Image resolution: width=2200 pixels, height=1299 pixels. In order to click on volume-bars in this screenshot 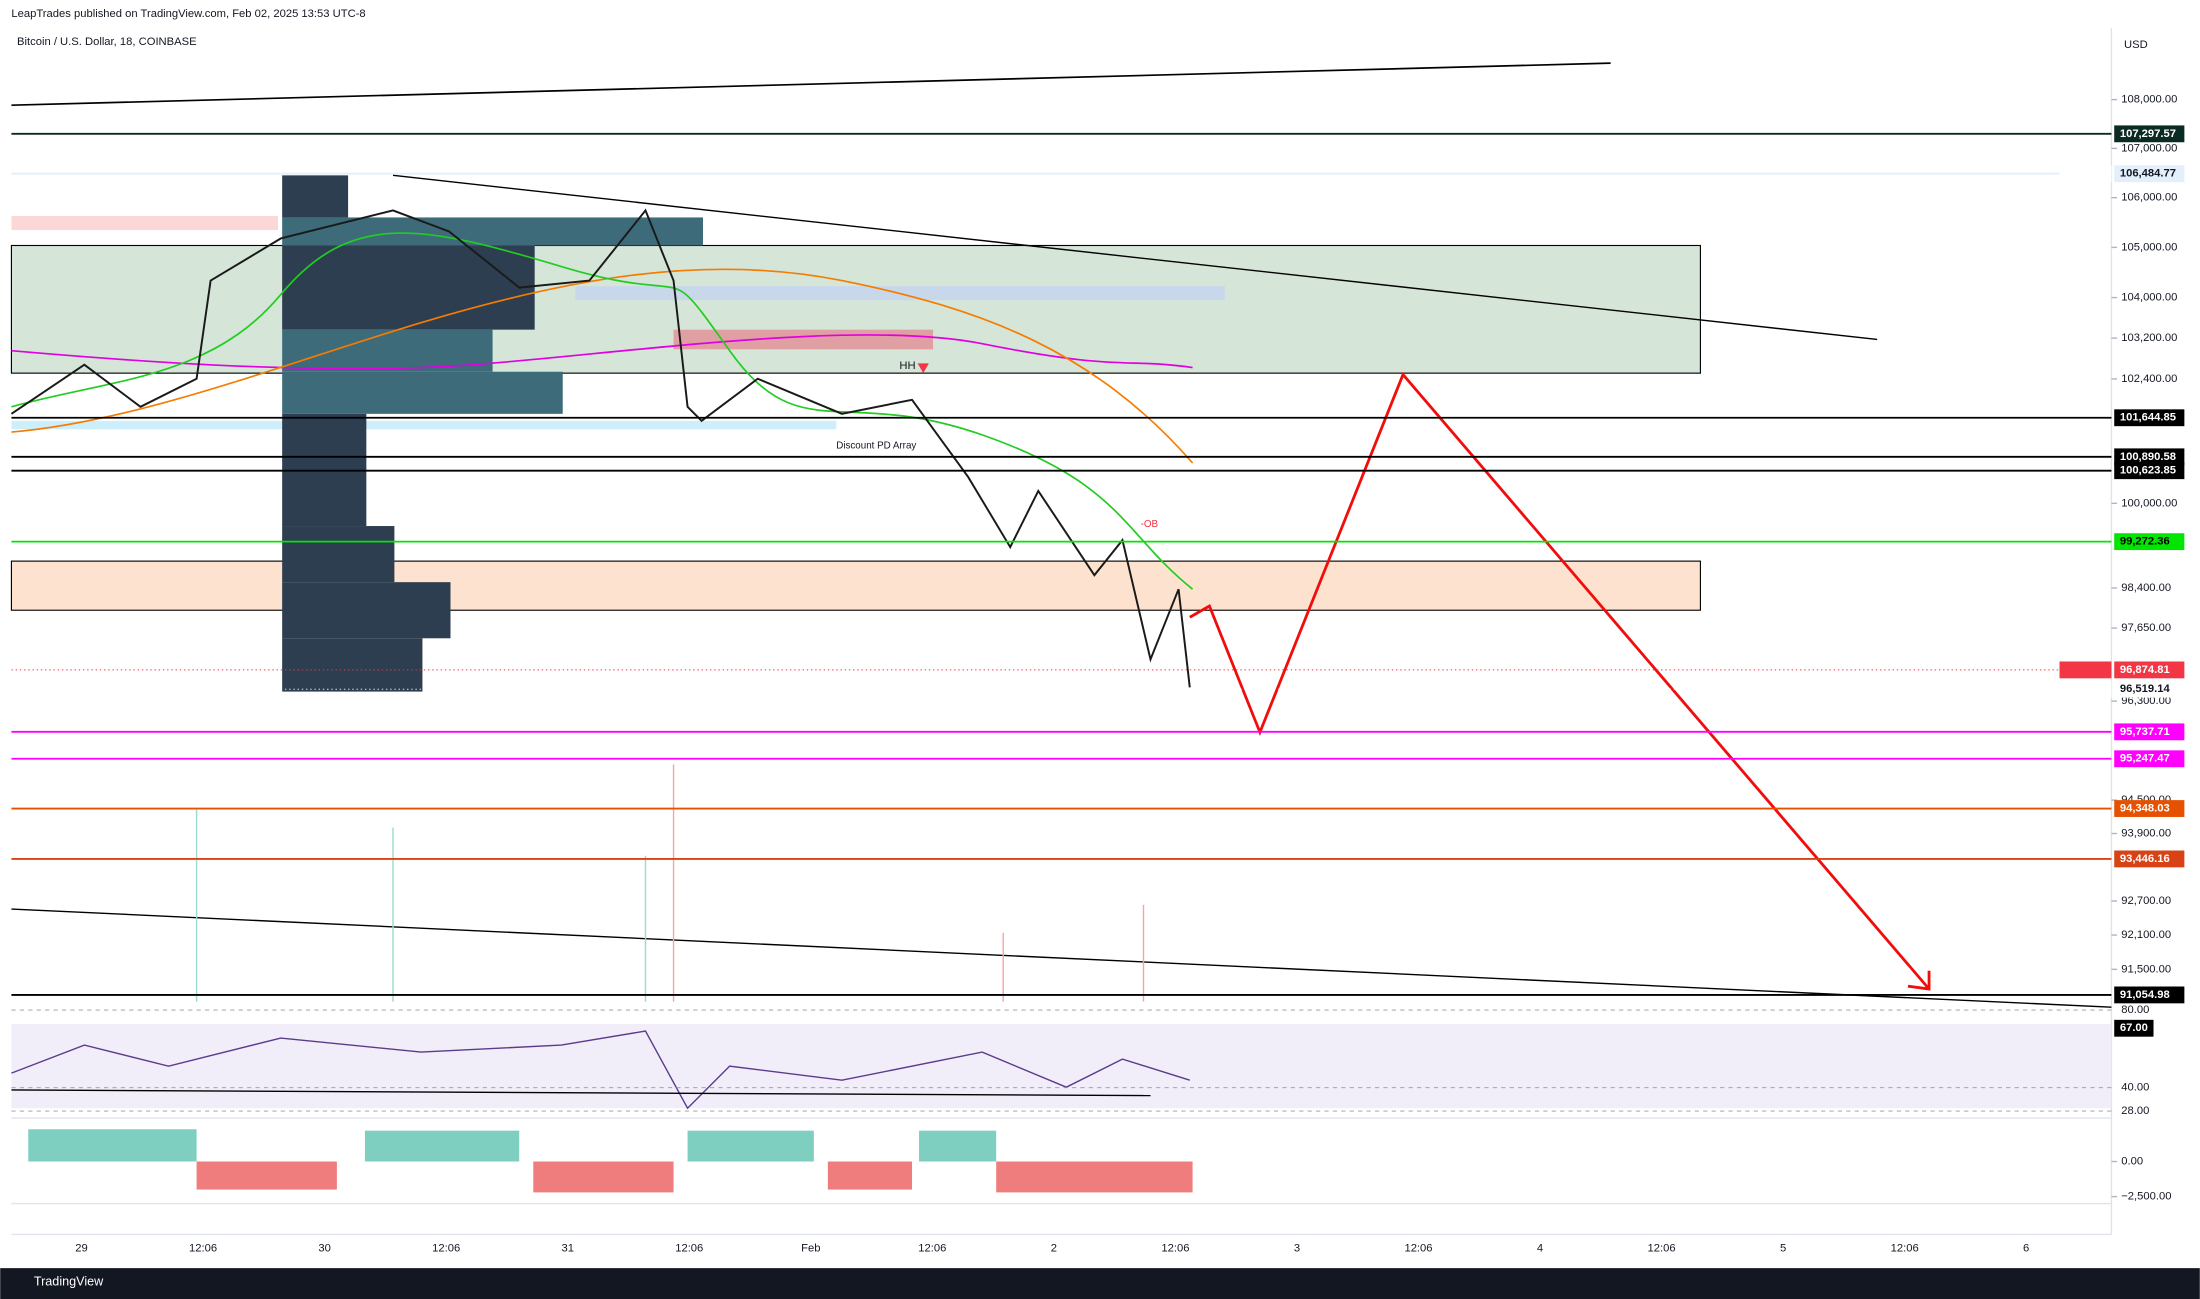, I will do `click(670, 883)`.